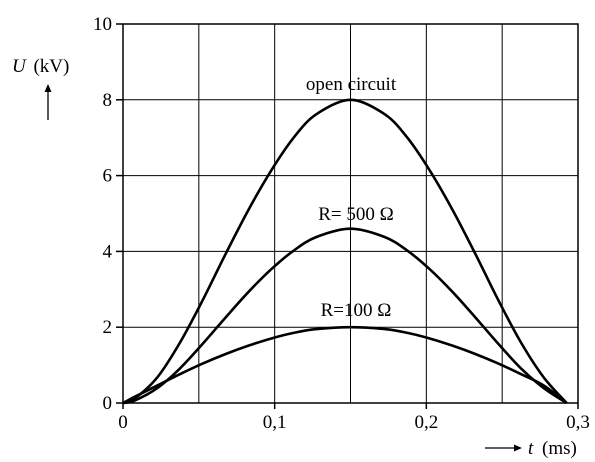  What do you see at coordinates (102, 24) in the screenshot?
I see `y-tick-label: 10` at bounding box center [102, 24].